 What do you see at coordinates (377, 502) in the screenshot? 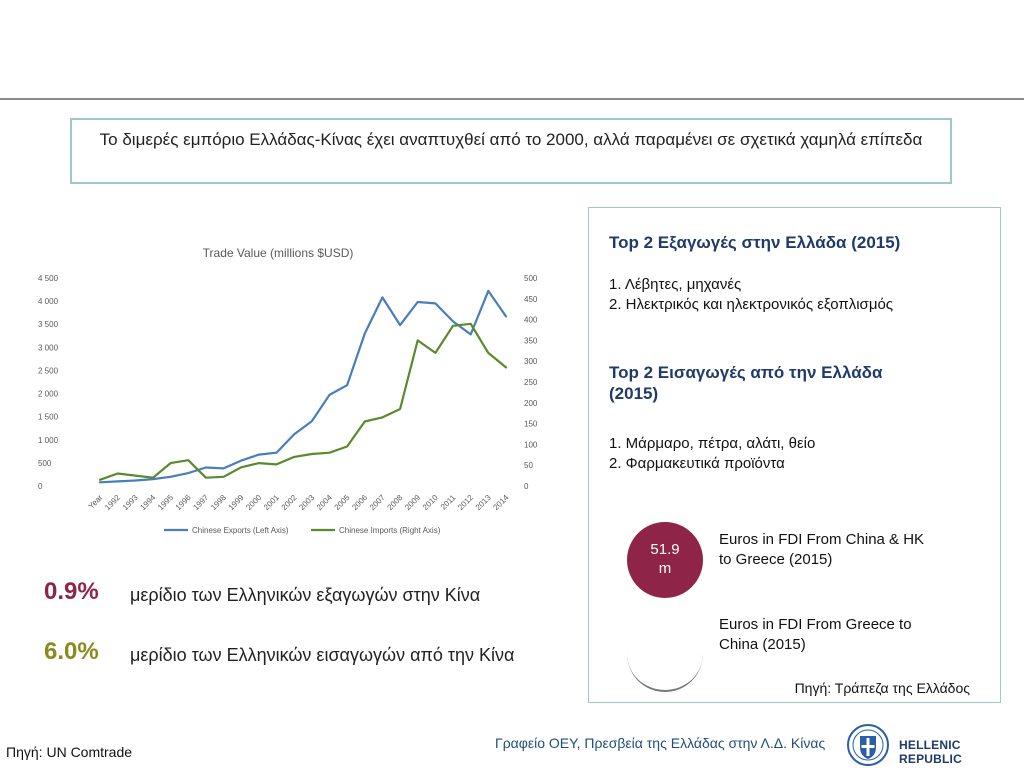
I see `x-axis-tick-label: 2007` at bounding box center [377, 502].